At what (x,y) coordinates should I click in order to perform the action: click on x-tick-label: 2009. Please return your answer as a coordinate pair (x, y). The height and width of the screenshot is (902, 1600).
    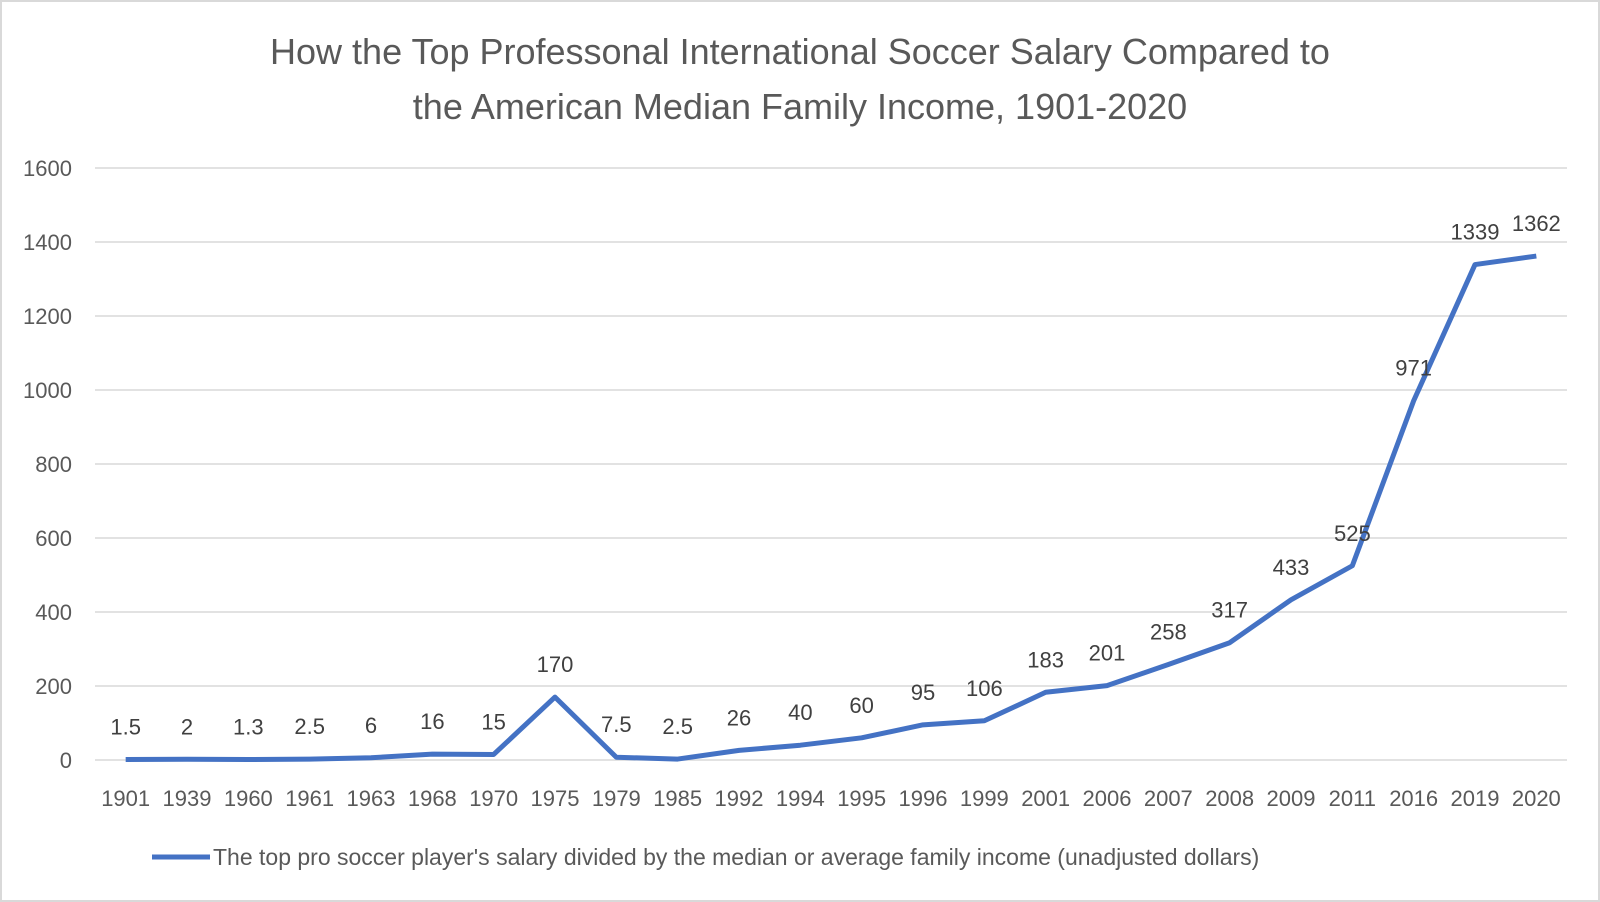
    Looking at the image, I should click on (1291, 798).